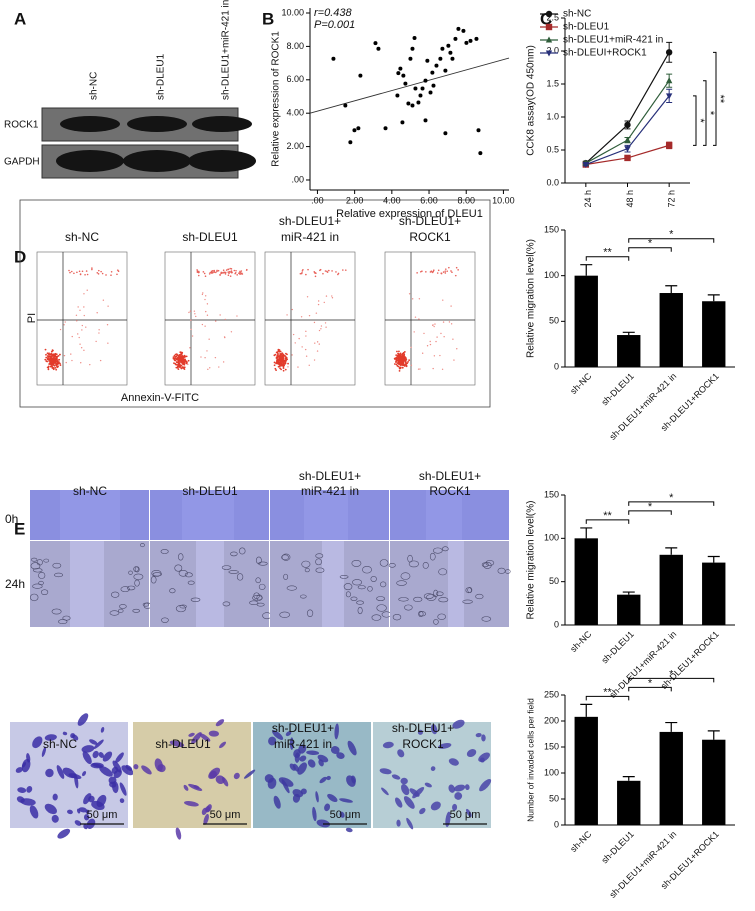 This screenshot has height=911, width=755. Describe the element at coordinates (102, 815) in the screenshot. I see `scale-bar-label: 50 μm` at that location.